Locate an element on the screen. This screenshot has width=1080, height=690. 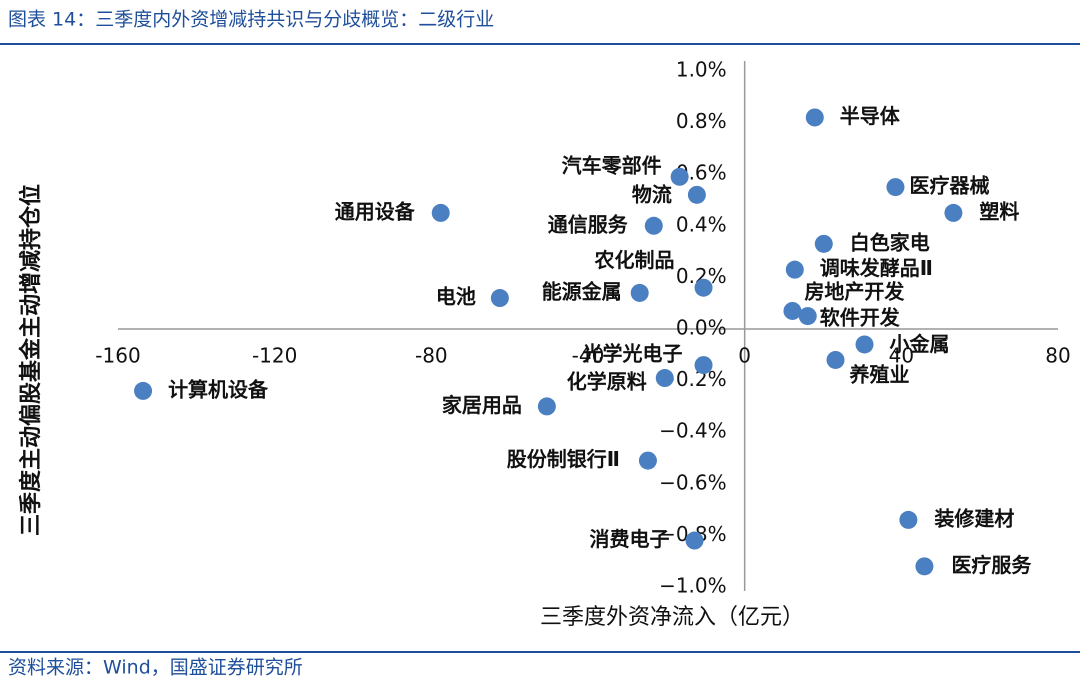
point-label: 计算机设备 is located at coordinates (218, 389).